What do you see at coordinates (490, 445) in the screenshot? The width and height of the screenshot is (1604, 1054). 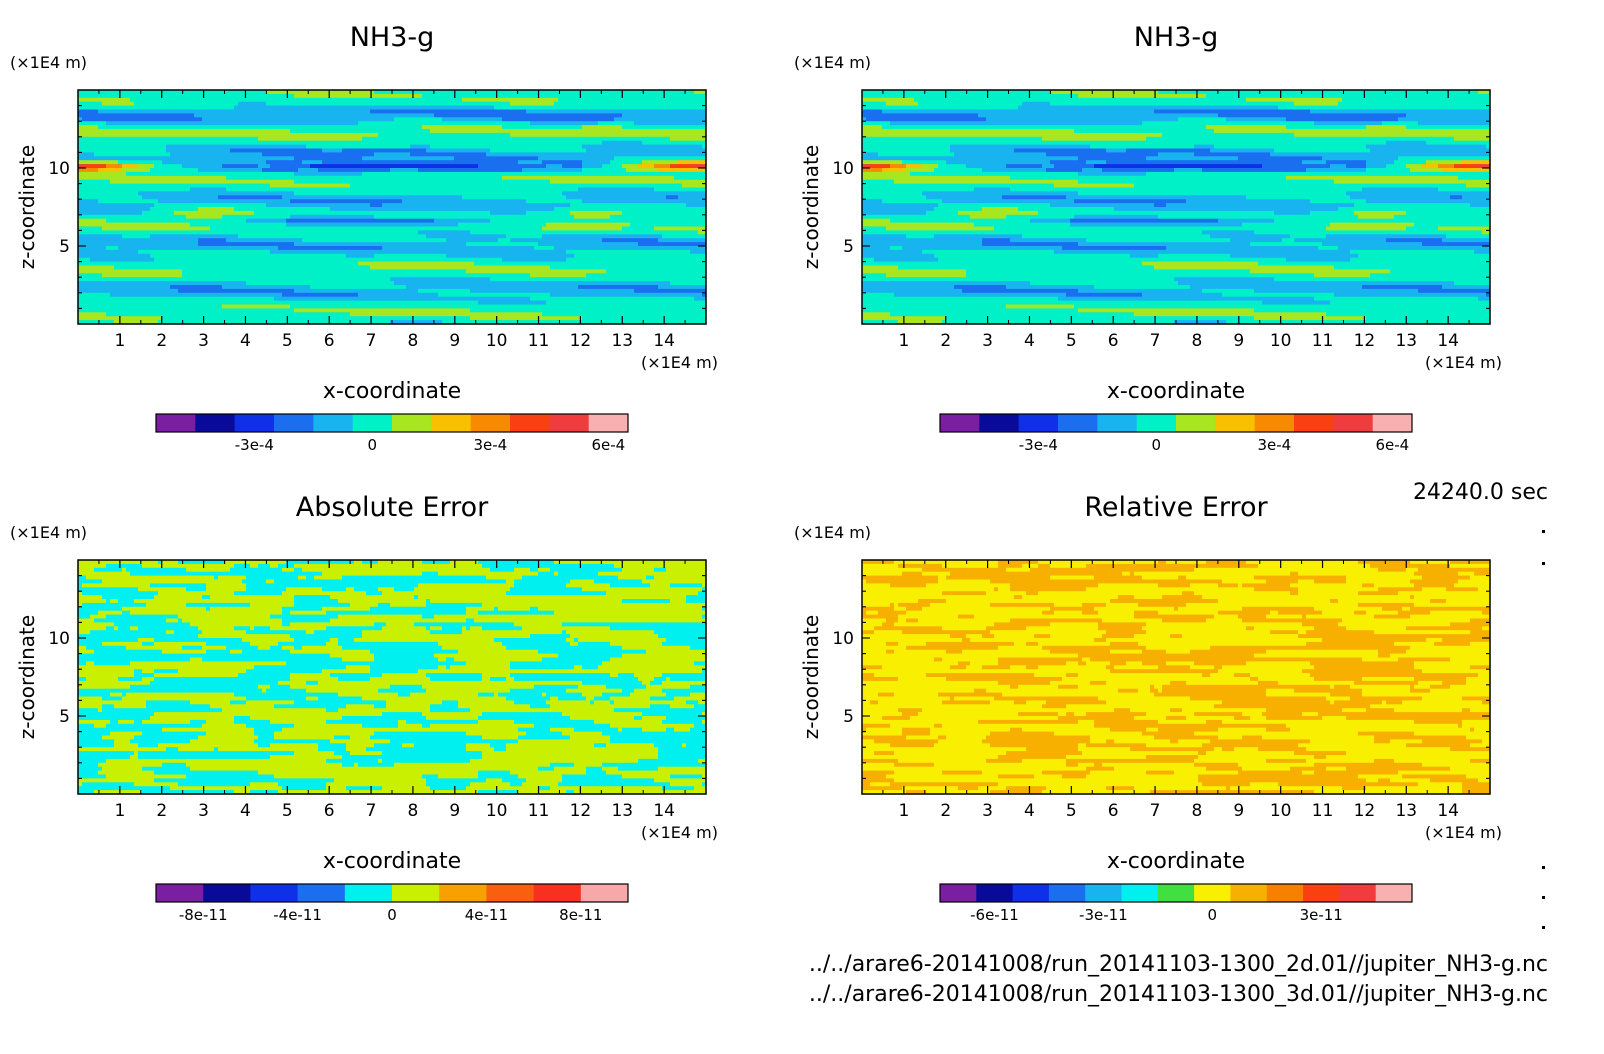 I see `colorbar-tick-label: 3e-4` at bounding box center [490, 445].